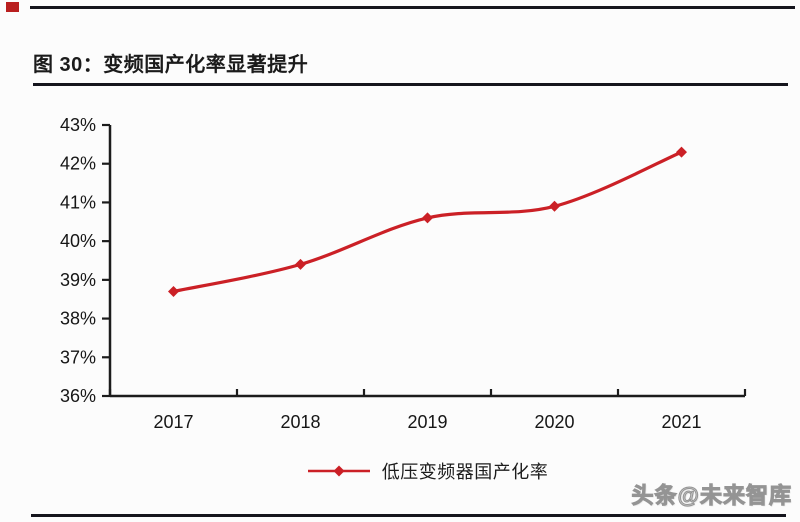  Describe the element at coordinates (78, 319) in the screenshot. I see `y-axis-label: 38%` at that location.